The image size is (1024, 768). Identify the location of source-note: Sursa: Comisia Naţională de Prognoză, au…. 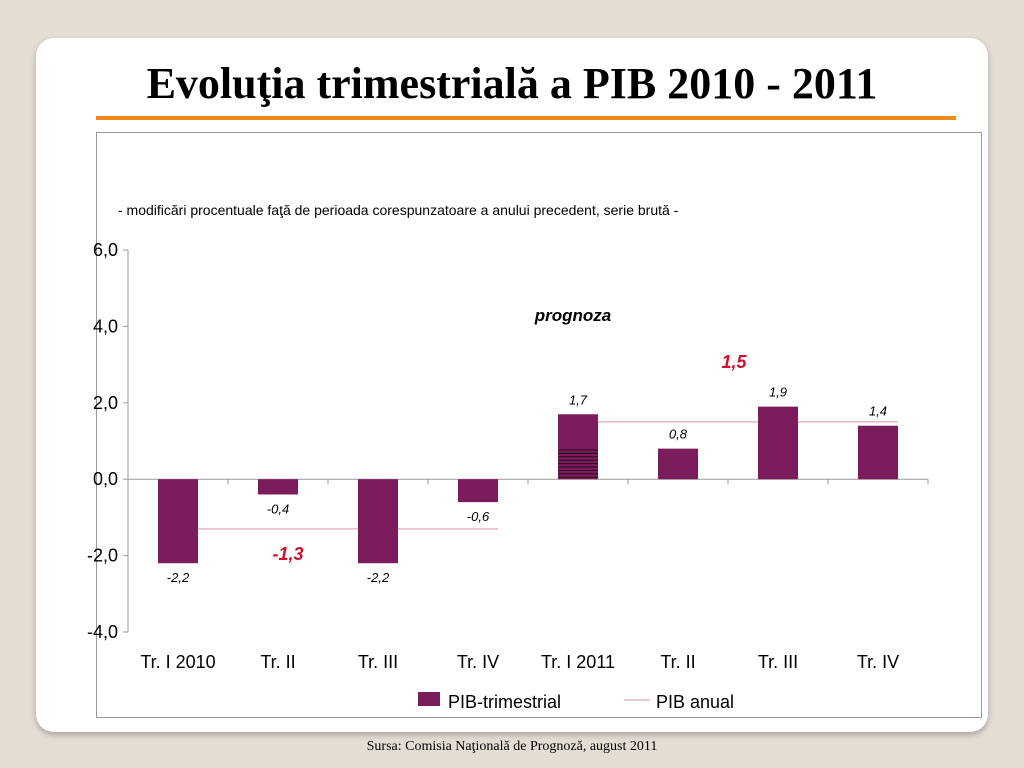
(512, 746).